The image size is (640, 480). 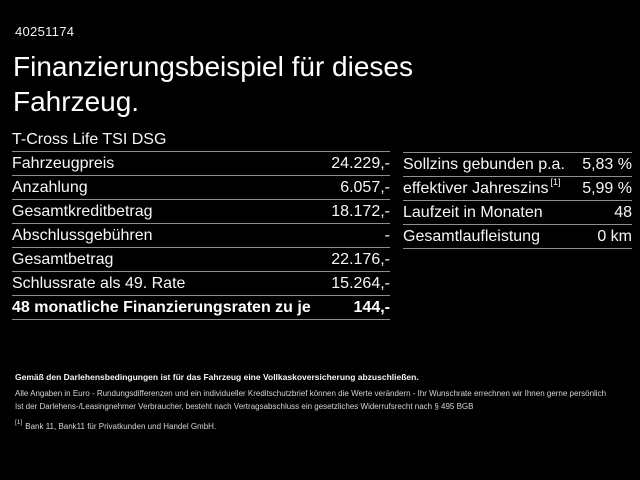 I want to click on row-value: 144,-, so click(x=371, y=307).